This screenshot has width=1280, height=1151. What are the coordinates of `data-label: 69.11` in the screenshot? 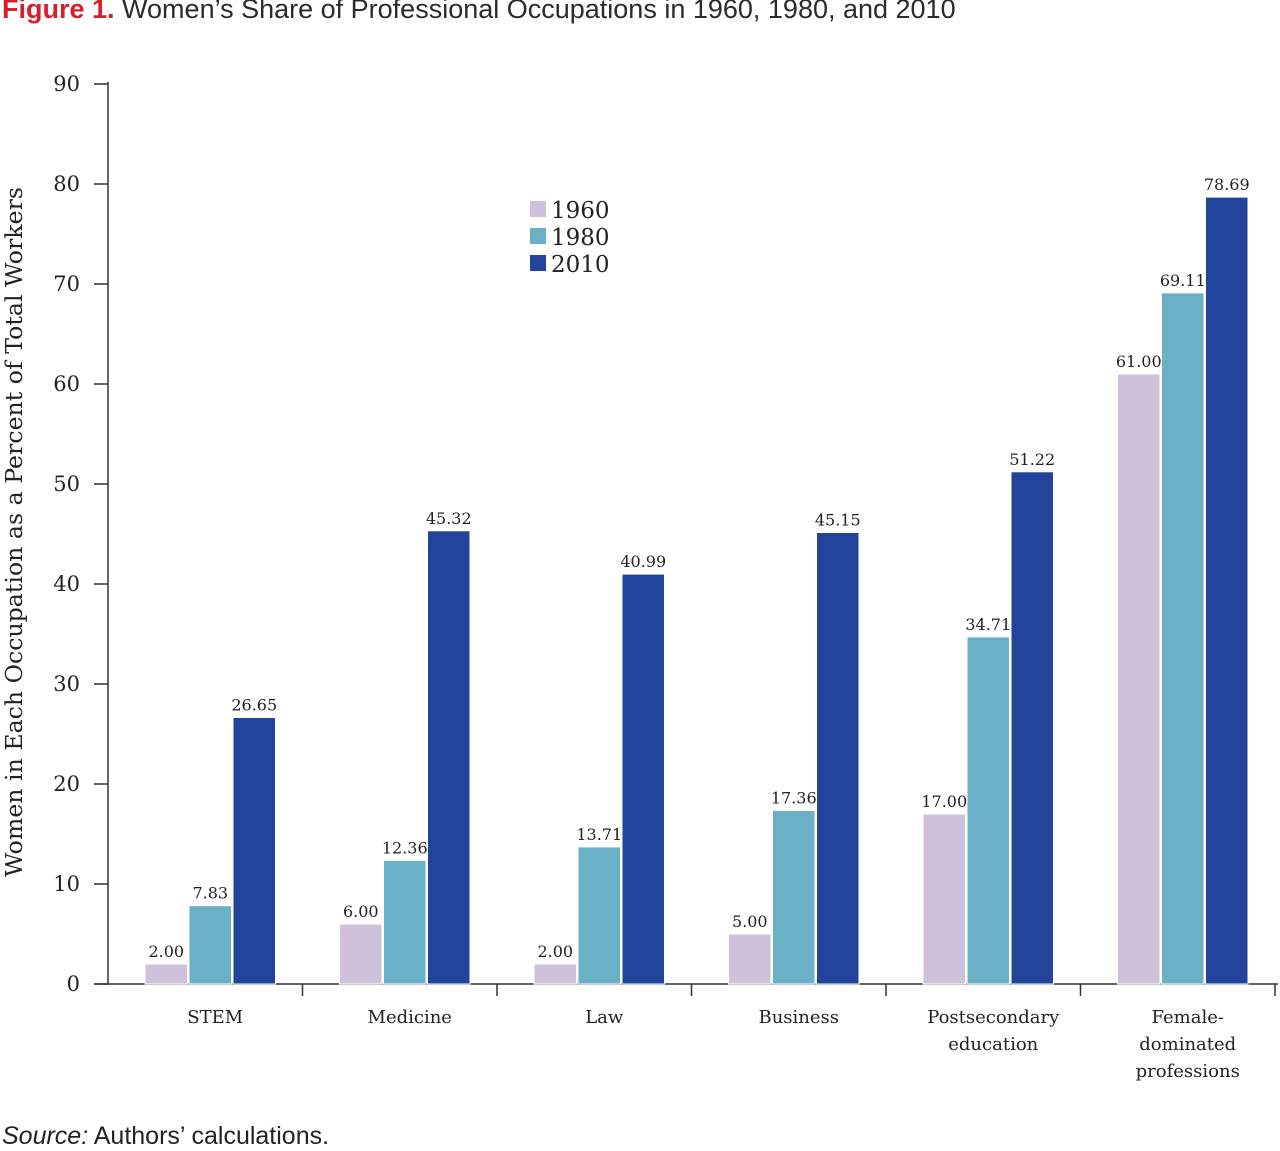 It's located at (1183, 280).